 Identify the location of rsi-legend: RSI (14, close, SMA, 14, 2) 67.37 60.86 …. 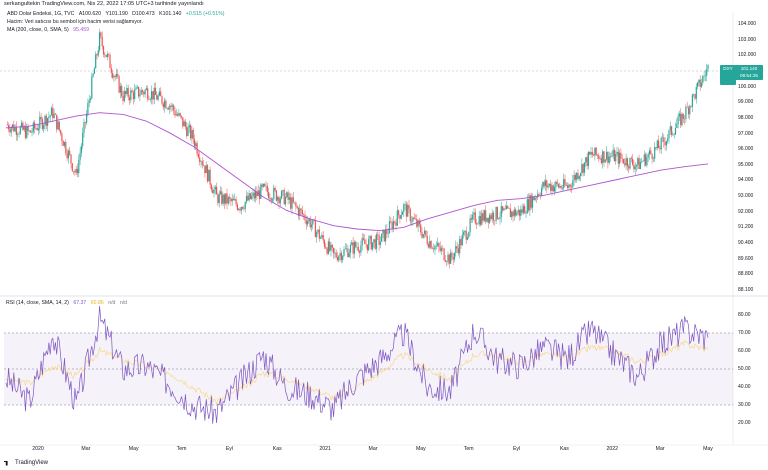
(66, 303).